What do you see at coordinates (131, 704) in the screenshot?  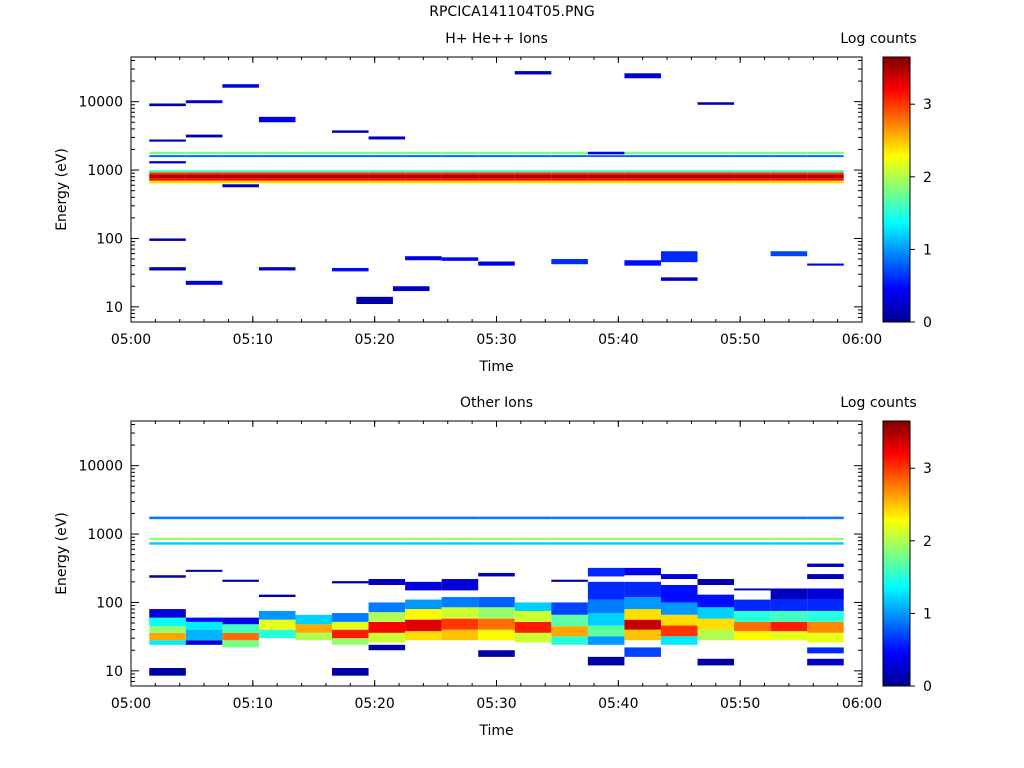 I see `x-tick-label: 05:00` at bounding box center [131, 704].